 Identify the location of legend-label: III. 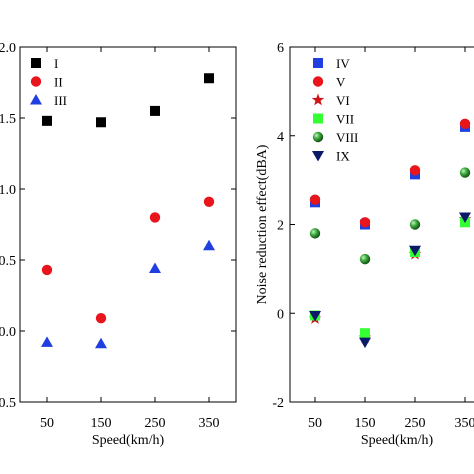
(60, 100).